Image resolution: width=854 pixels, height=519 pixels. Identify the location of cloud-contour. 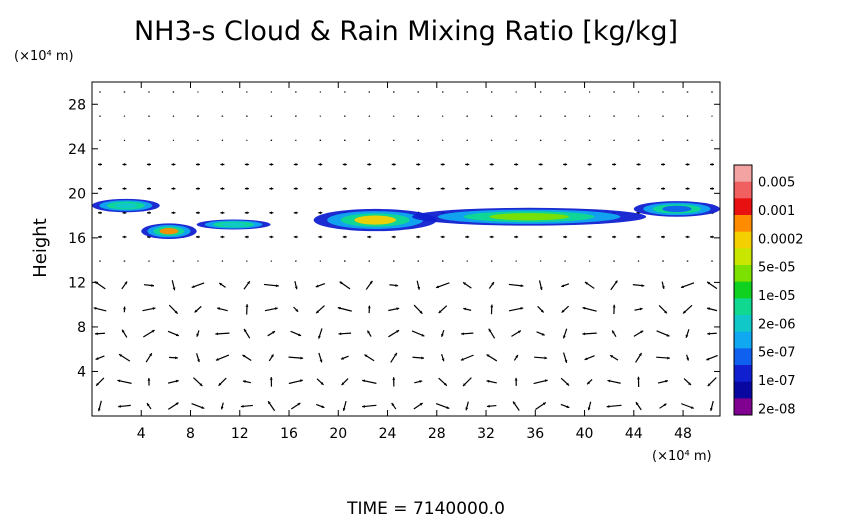
(375, 220).